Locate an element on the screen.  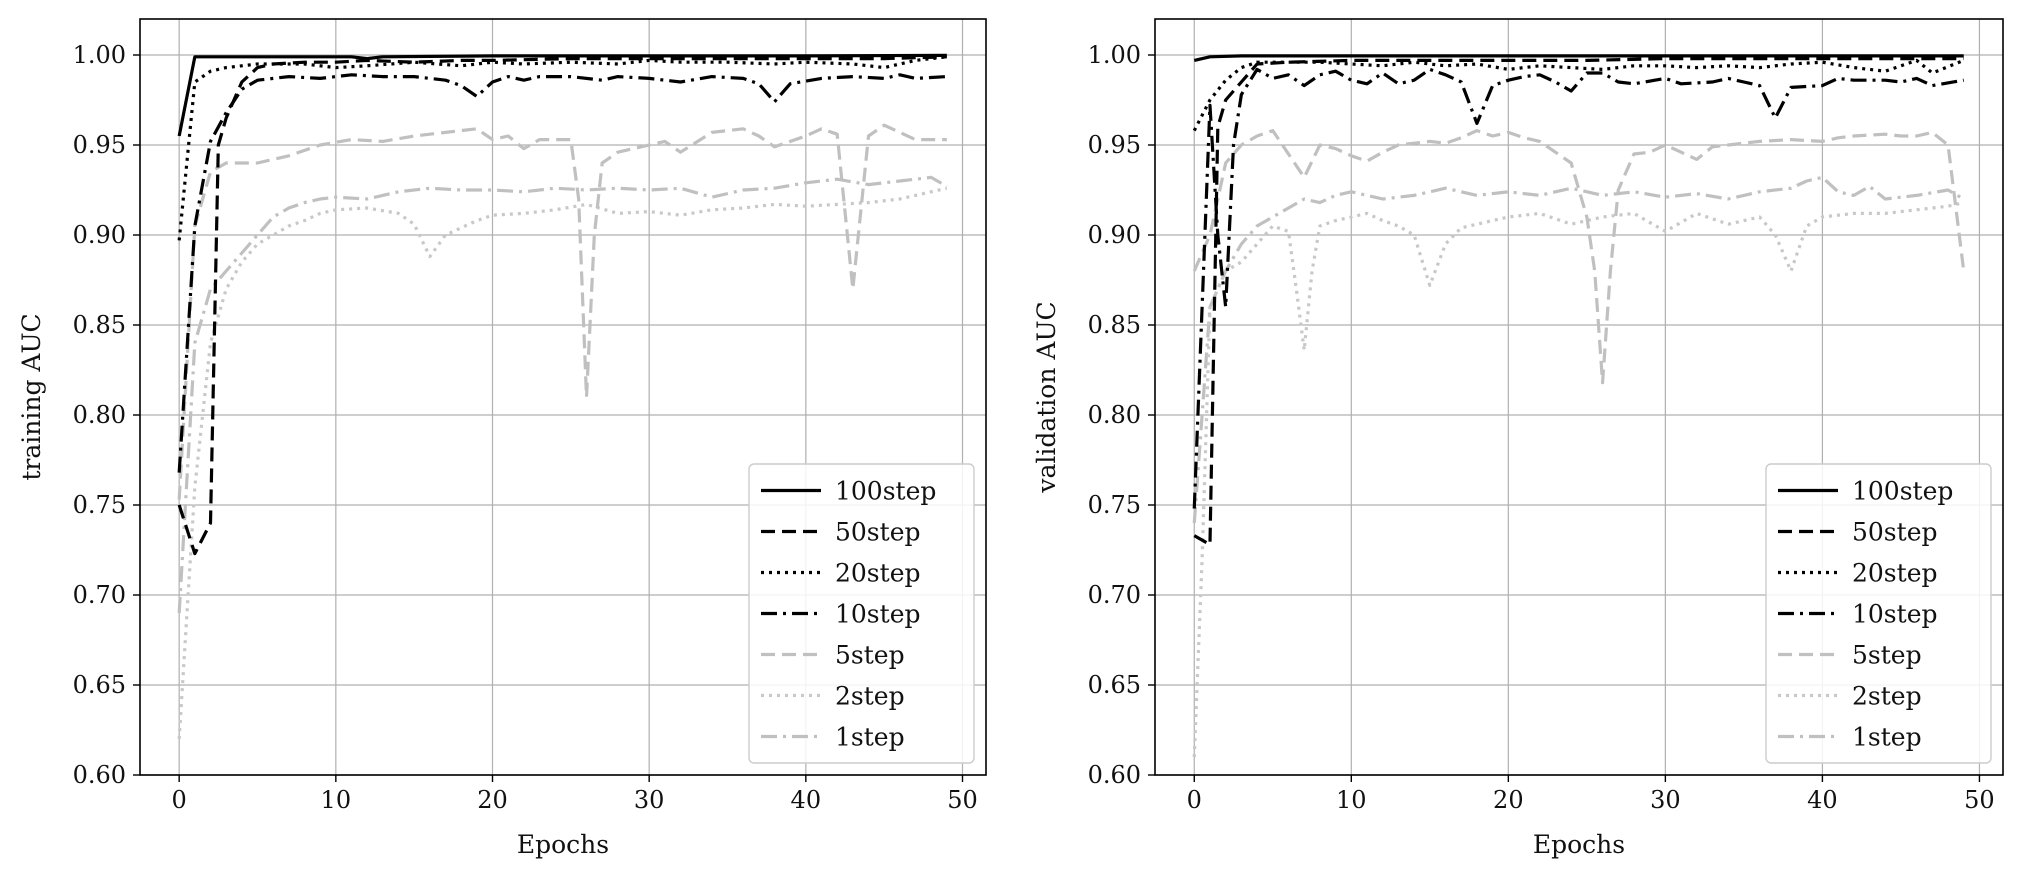
validation-legend-label-20step: 20step is located at coordinates (1895, 573).